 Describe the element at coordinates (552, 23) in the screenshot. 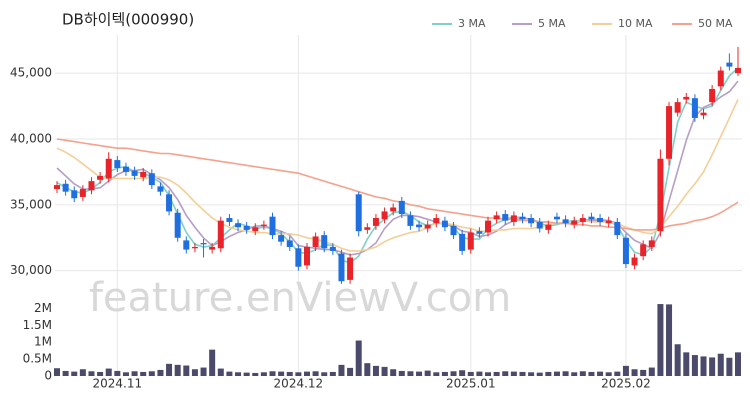

I see `legend-label: 5 MA` at that location.